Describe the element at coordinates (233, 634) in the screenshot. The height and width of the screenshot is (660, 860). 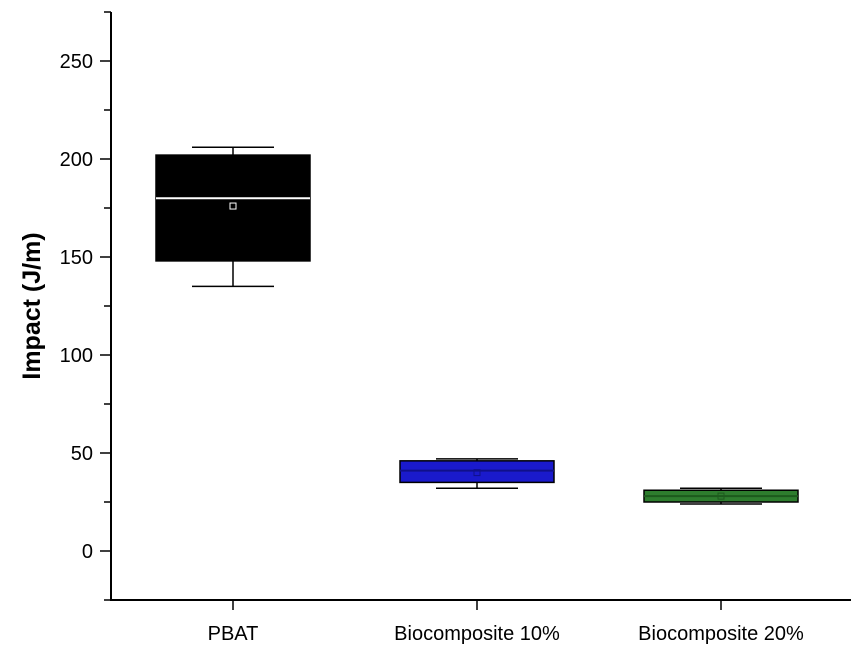
I see `x-tick-label: PBAT` at that location.